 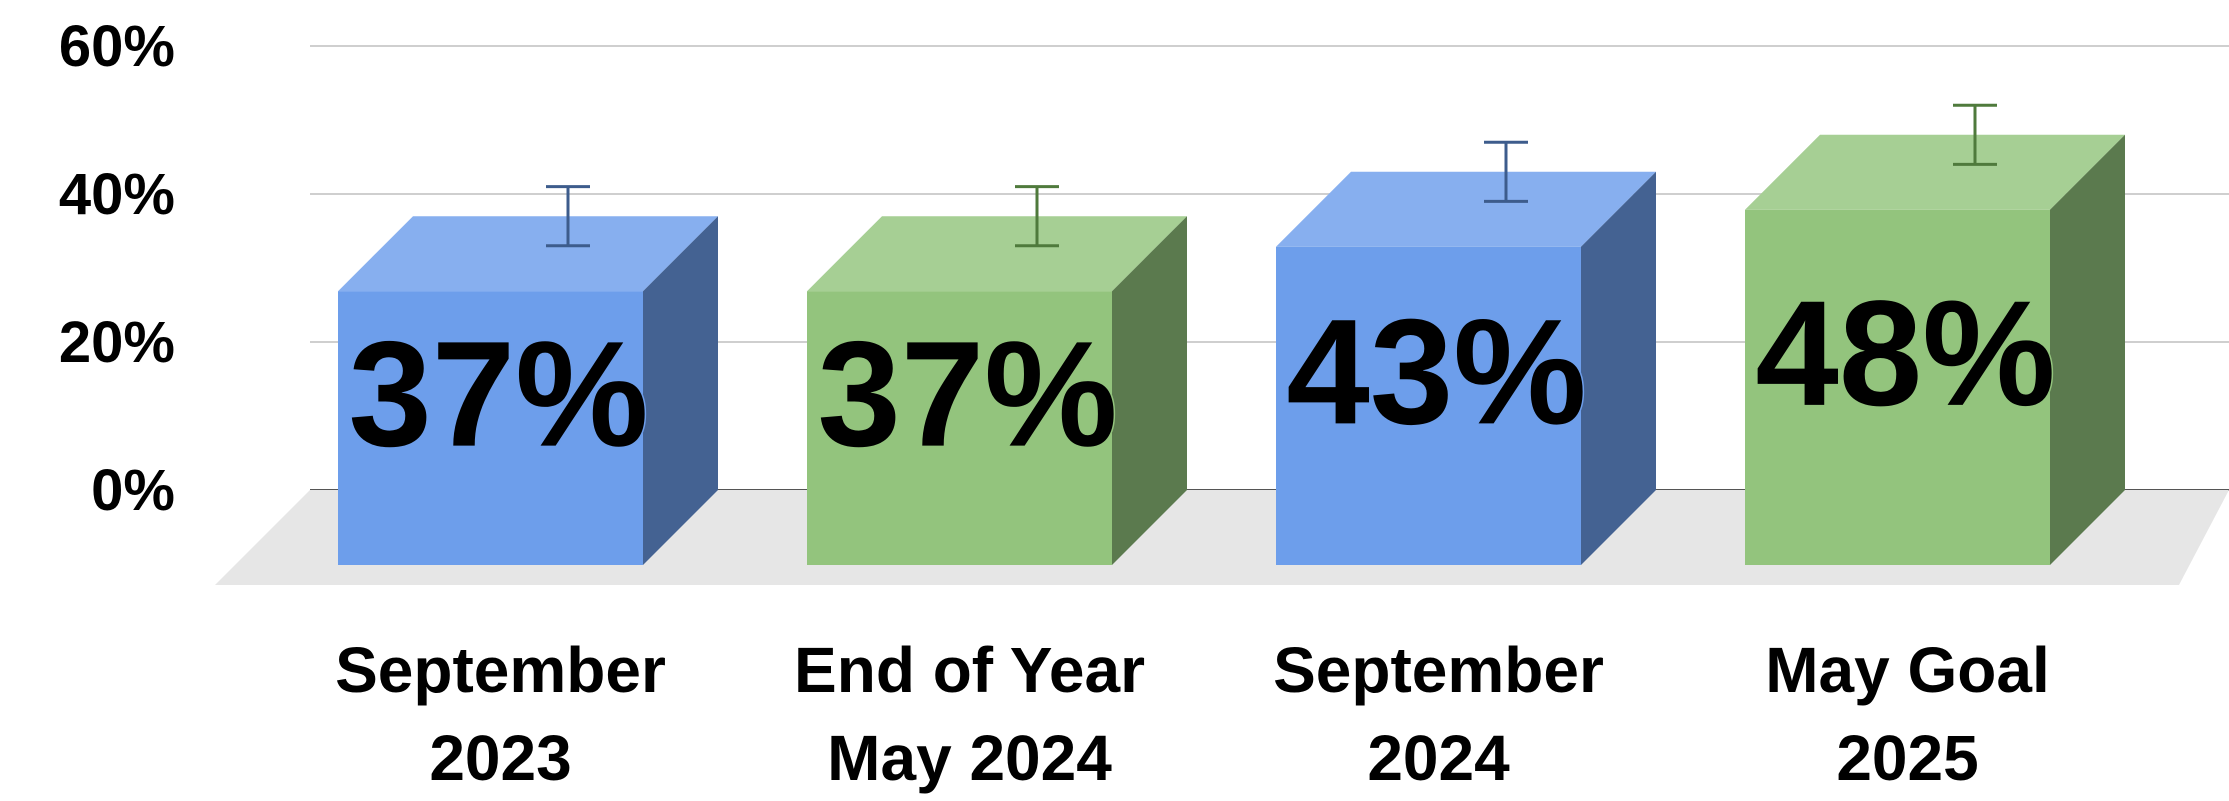 I want to click on x-category-label: End of Year, so click(x=969, y=670).